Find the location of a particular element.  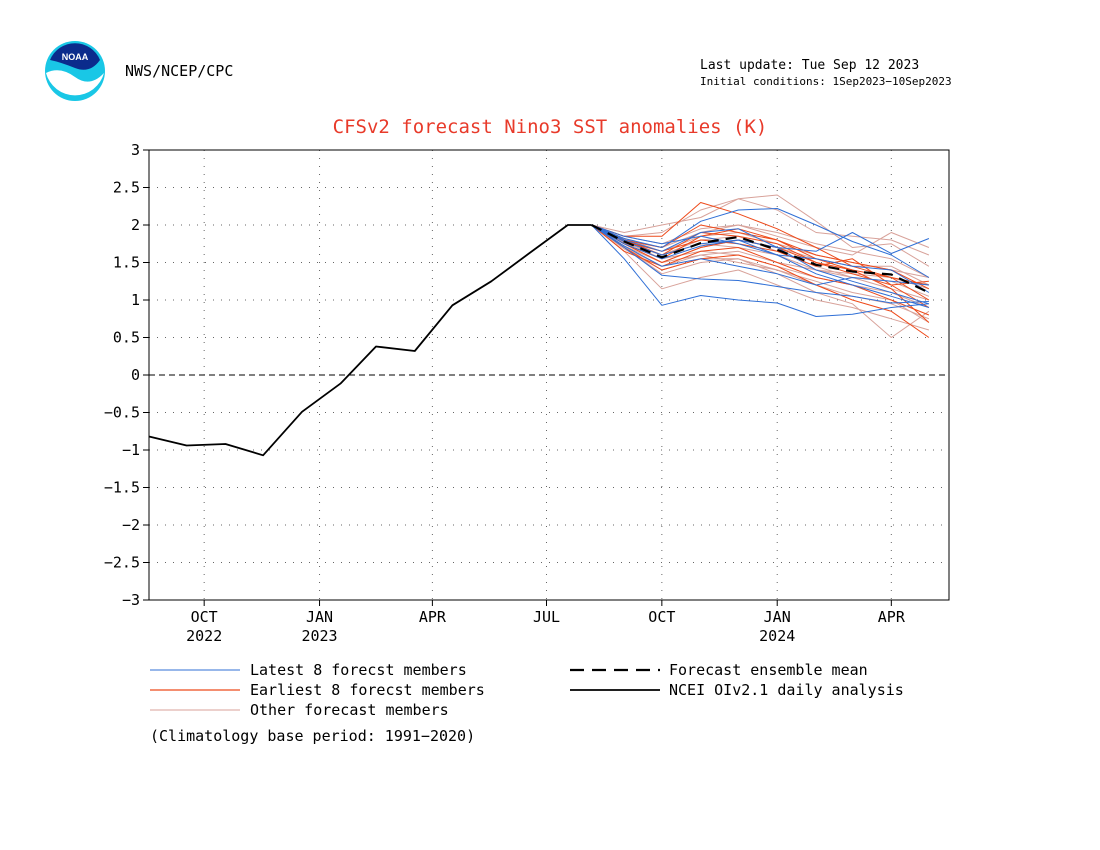

y-tick-label: −1.5 is located at coordinates (122, 488).